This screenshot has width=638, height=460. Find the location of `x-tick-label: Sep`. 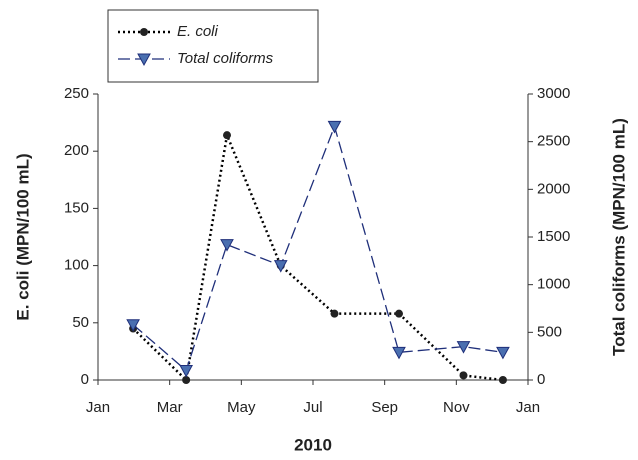

x-tick-label: Sep is located at coordinates (384, 407).